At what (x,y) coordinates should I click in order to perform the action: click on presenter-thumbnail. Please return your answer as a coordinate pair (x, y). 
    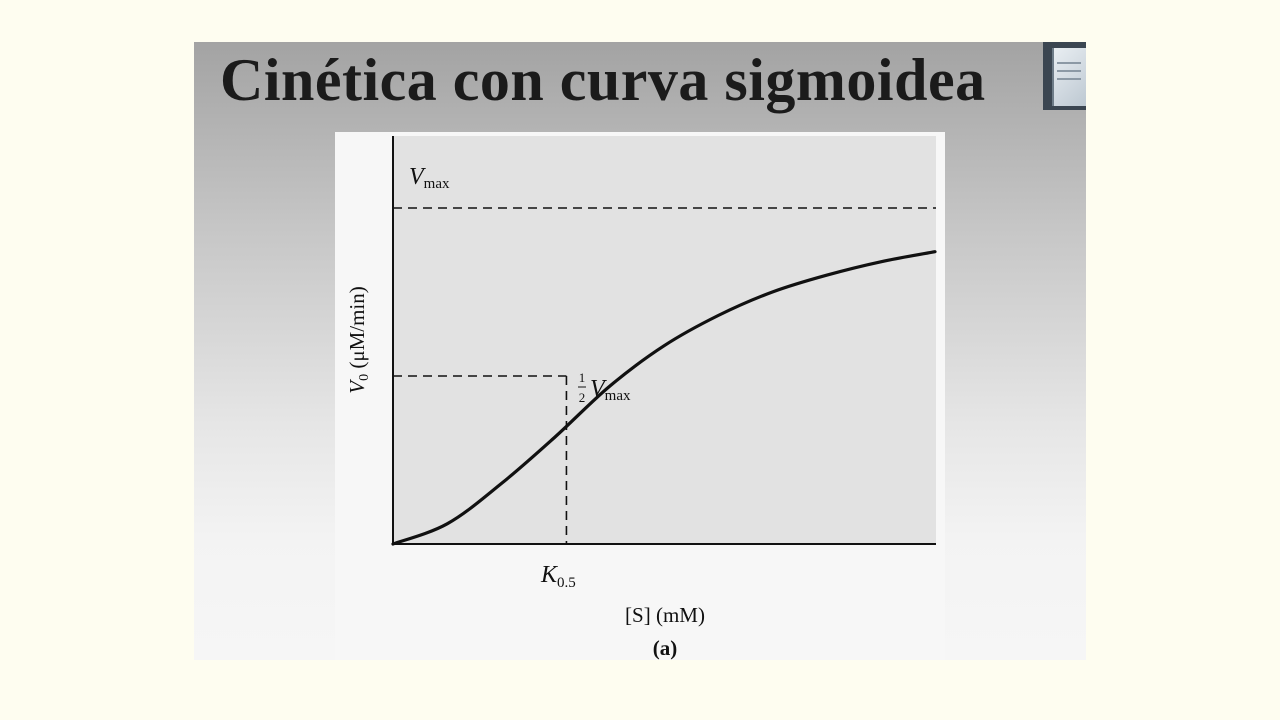
    Looking at the image, I should click on (1064, 76).